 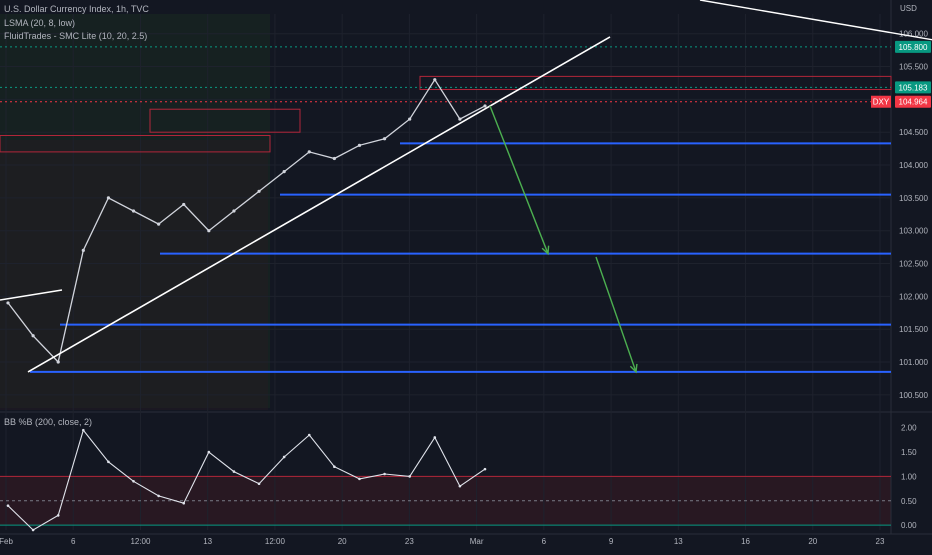 I want to click on price-badge: 105.800, so click(x=913, y=46).